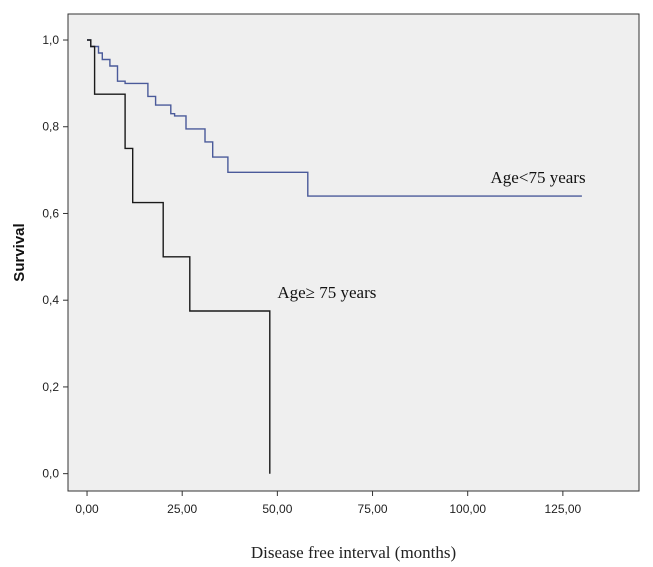  I want to click on x-tick-label: 100,00, so click(467, 509).